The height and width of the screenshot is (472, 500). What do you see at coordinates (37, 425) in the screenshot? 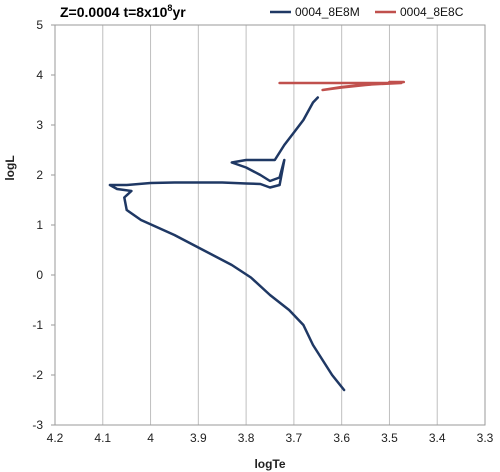
I see `y-tick-label: -3` at bounding box center [37, 425].